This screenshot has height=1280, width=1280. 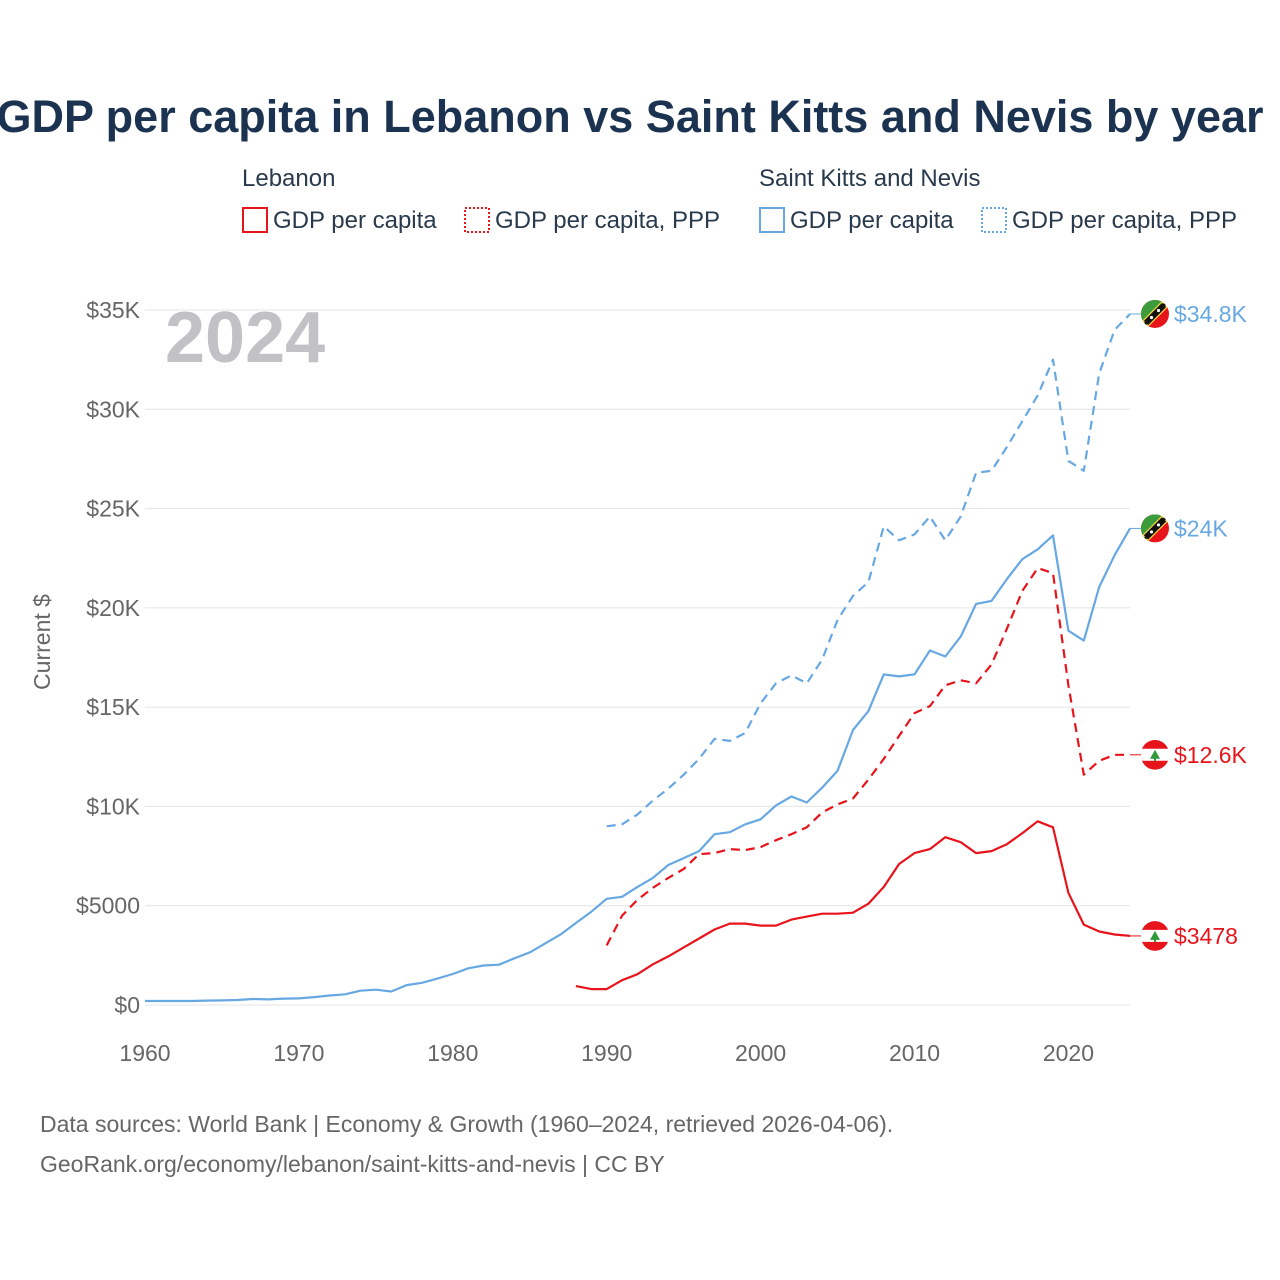 What do you see at coordinates (867, 756) in the screenshot?
I see `series-line-lebanon-gdp-per-capita-ppp` at bounding box center [867, 756].